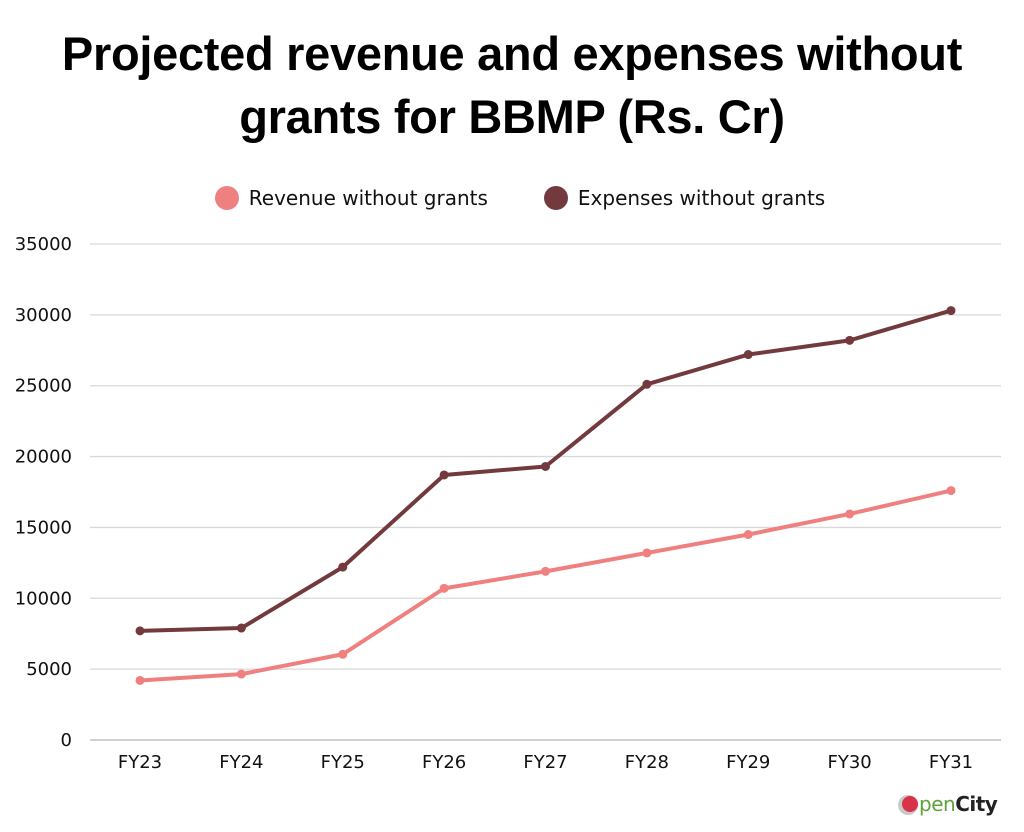 The image size is (1024, 832). Describe the element at coordinates (647, 762) in the screenshot. I see `x-tick-label: FY28` at that location.